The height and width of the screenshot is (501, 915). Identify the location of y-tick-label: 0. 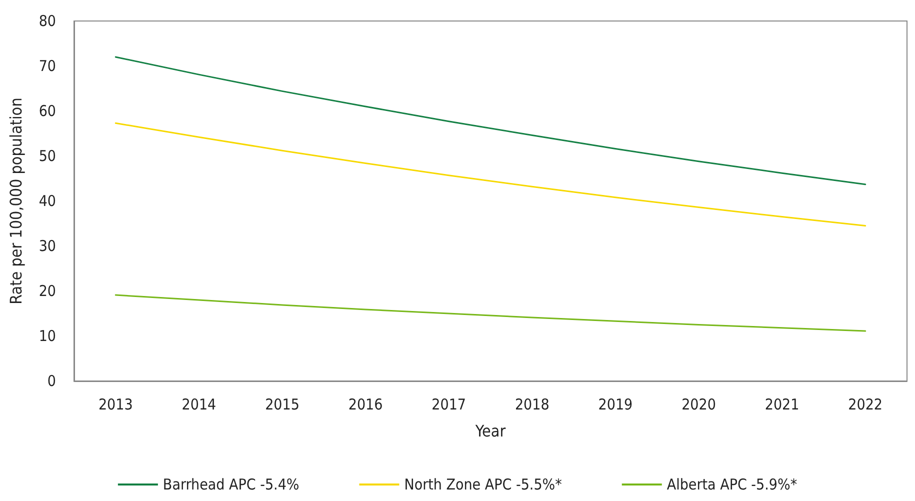
(51, 381).